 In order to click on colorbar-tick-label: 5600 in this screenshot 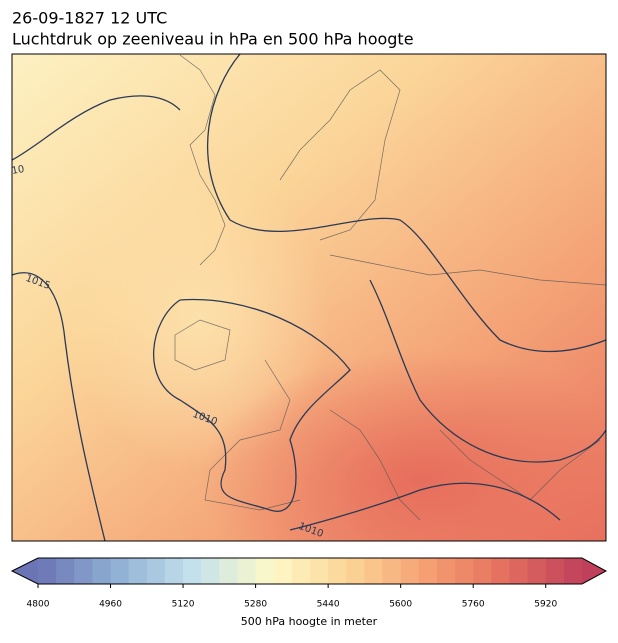, I will do `click(400, 605)`.